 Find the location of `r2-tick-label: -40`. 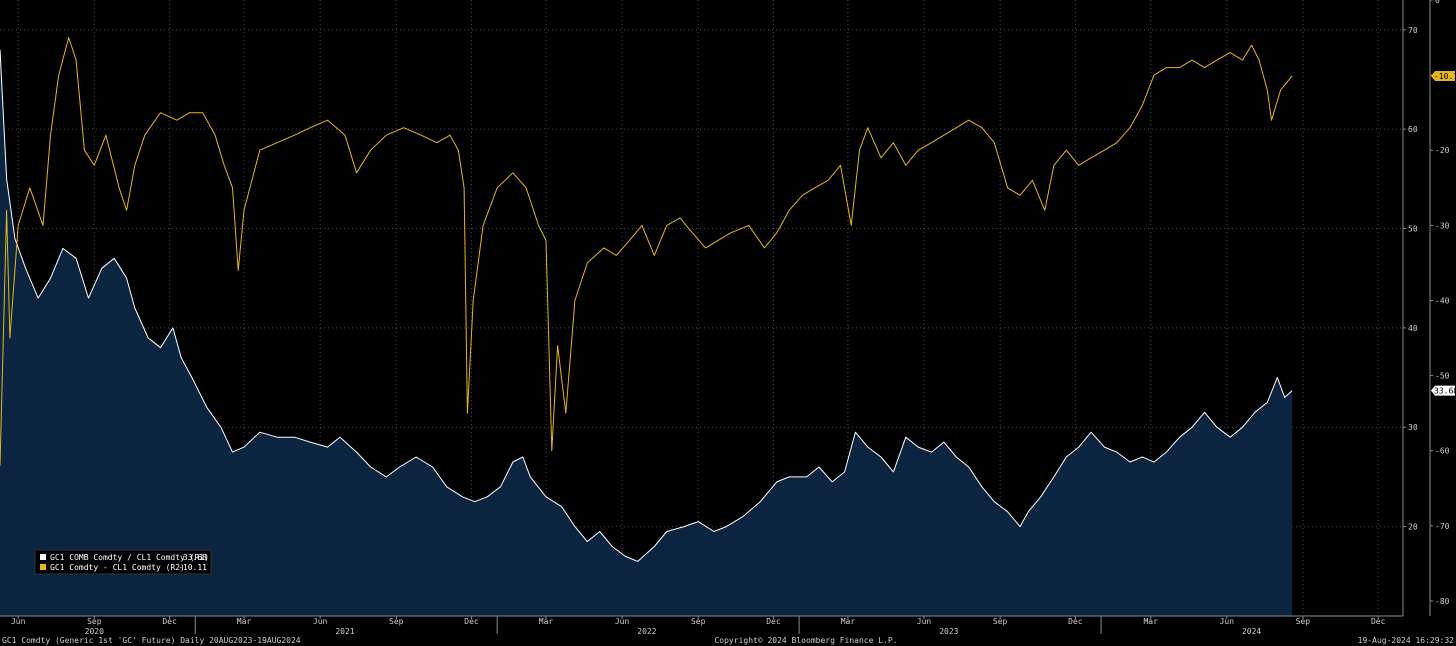

r2-tick-label: -40 is located at coordinates (1442, 300).